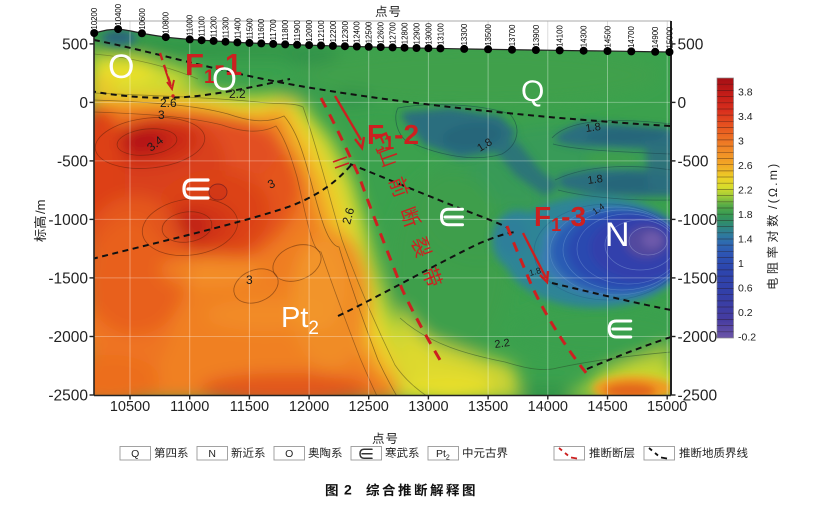 This screenshot has width=831, height=511. I want to click on svg-text: 13300, so click(464, 34).